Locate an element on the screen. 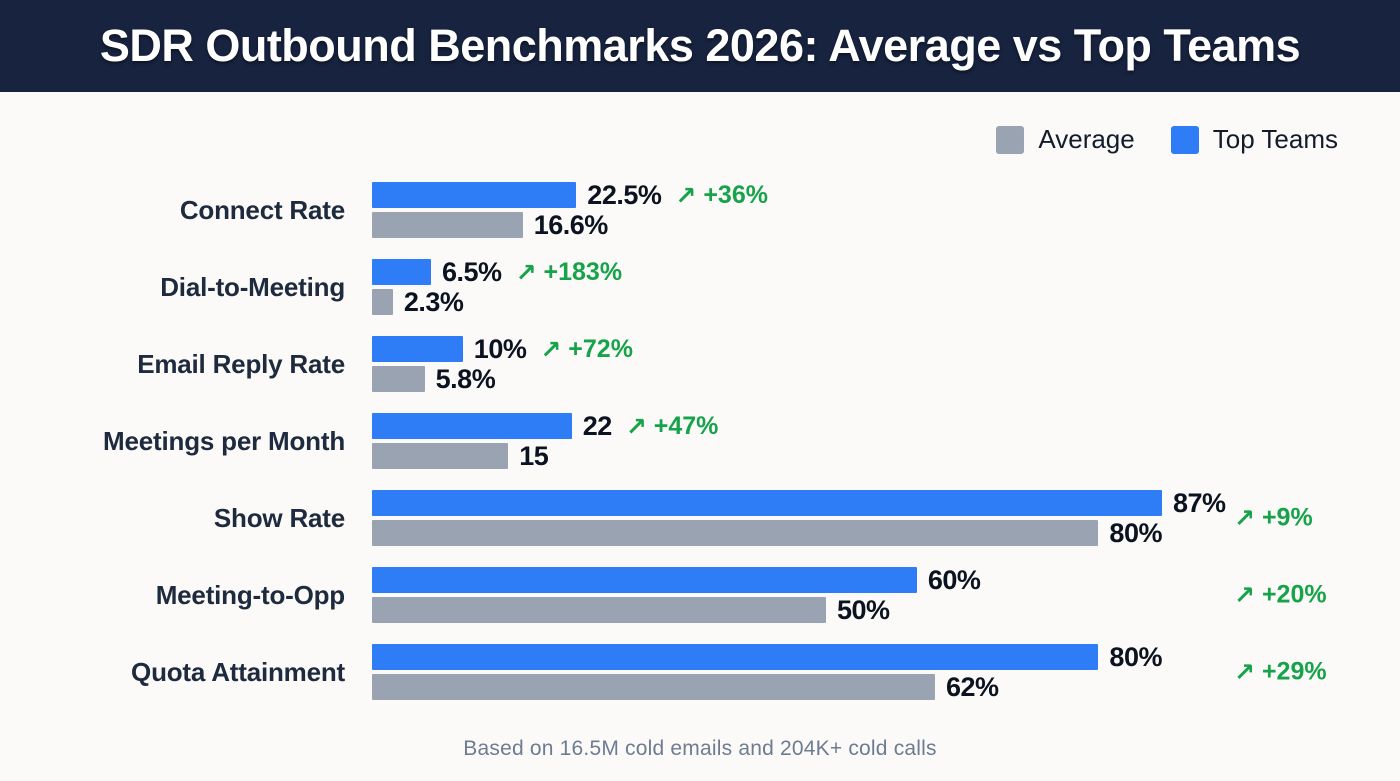 The width and height of the screenshot is (1400, 781). row-plot-area: 87% 80% ↗ +9% is located at coordinates (886, 517).